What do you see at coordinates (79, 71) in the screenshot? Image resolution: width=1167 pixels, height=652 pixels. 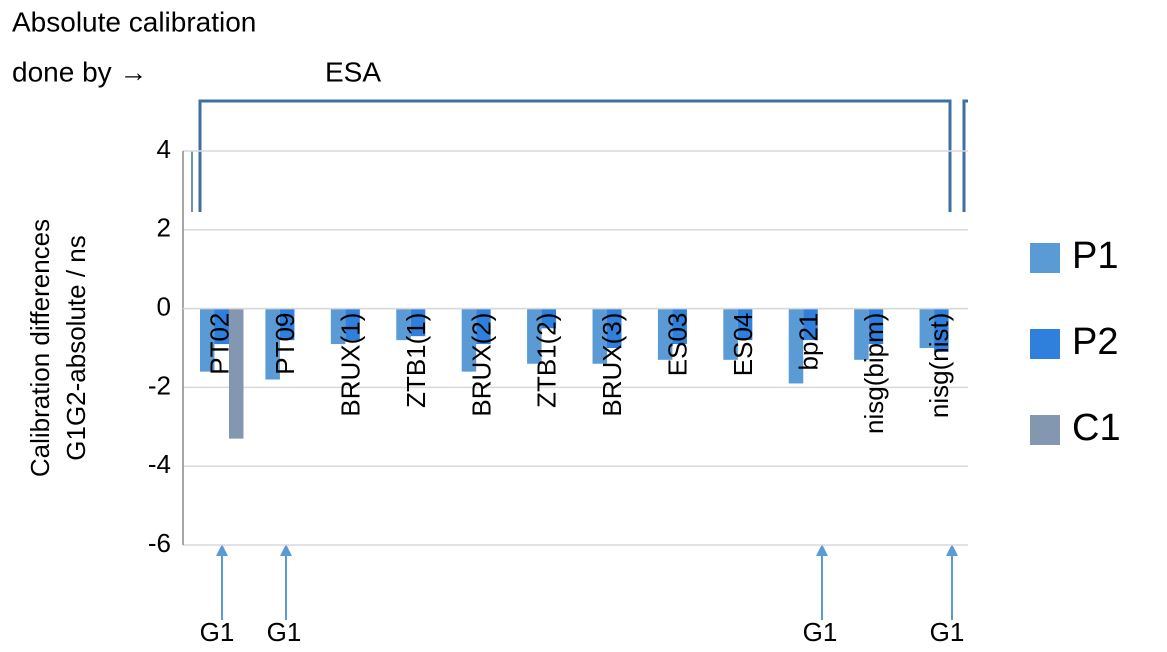 I see `annotation: done by →` at bounding box center [79, 71].